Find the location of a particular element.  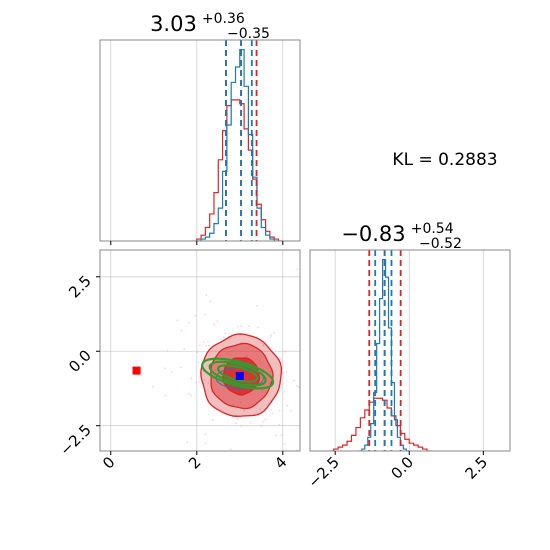

x-tick-label: 2 is located at coordinates (194, 462).